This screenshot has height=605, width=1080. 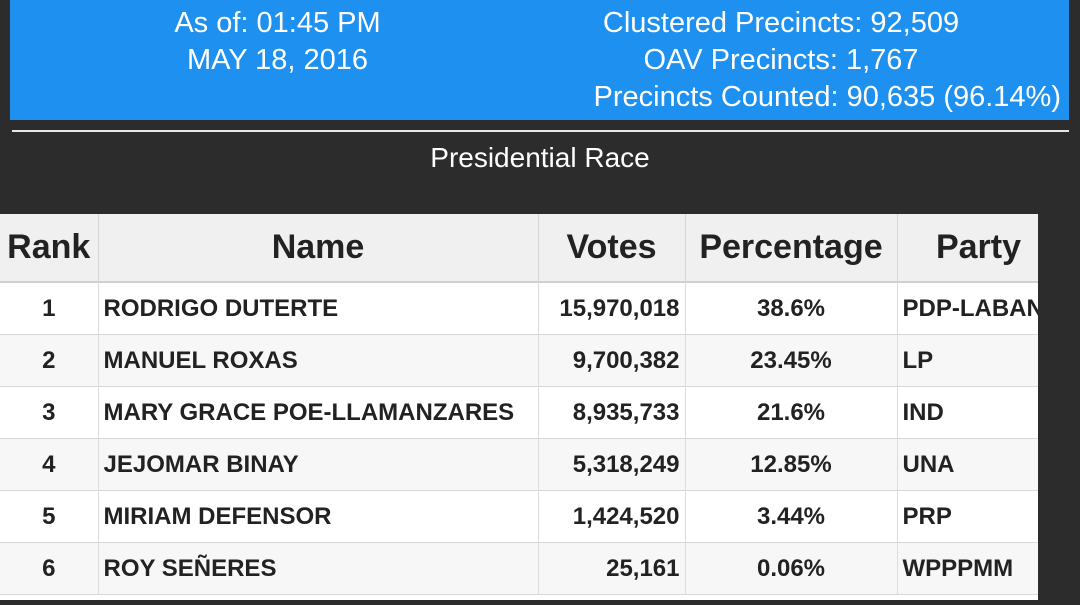 I want to click on header-divider, so click(x=540, y=131).